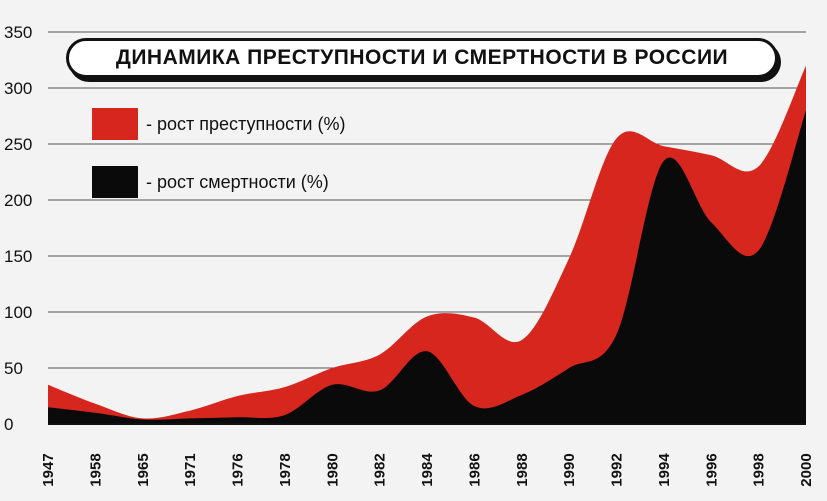  I want to click on y-tick-label: 350, so click(18, 32).